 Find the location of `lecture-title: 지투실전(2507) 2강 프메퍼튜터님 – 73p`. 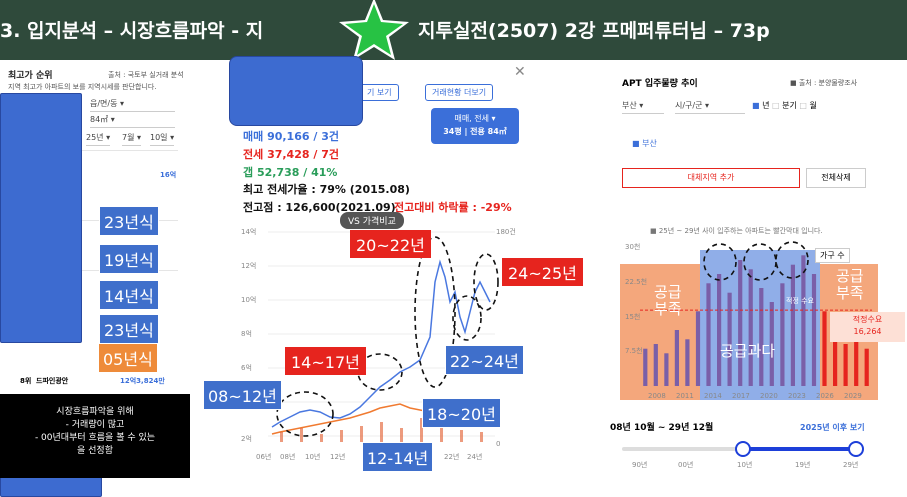

lecture-title: 지투실전(2507) 2강 프메퍼튜터님 – 73p is located at coordinates (594, 31).